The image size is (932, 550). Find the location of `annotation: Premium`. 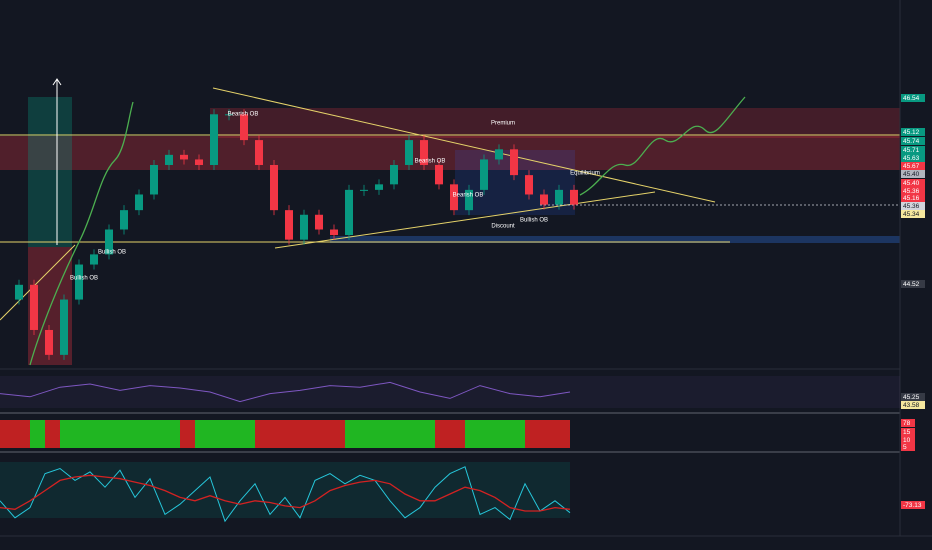

annotation: Premium is located at coordinates (503, 124).